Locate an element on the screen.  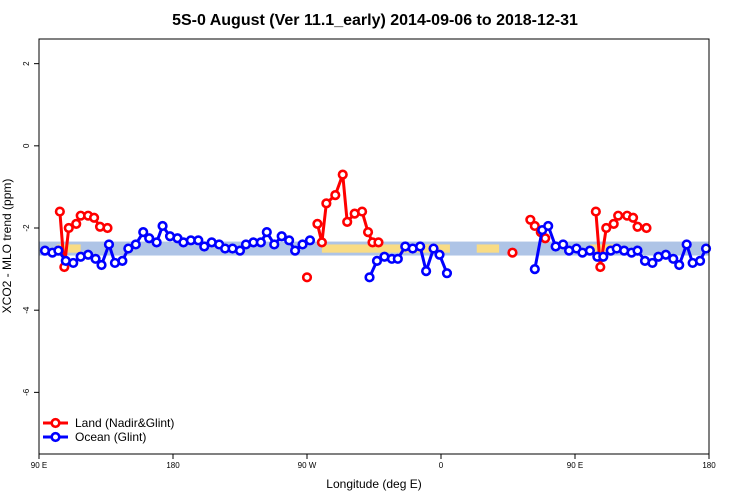
y-axis: 2 0 -2 -4 -6 is located at coordinates (30, 228).